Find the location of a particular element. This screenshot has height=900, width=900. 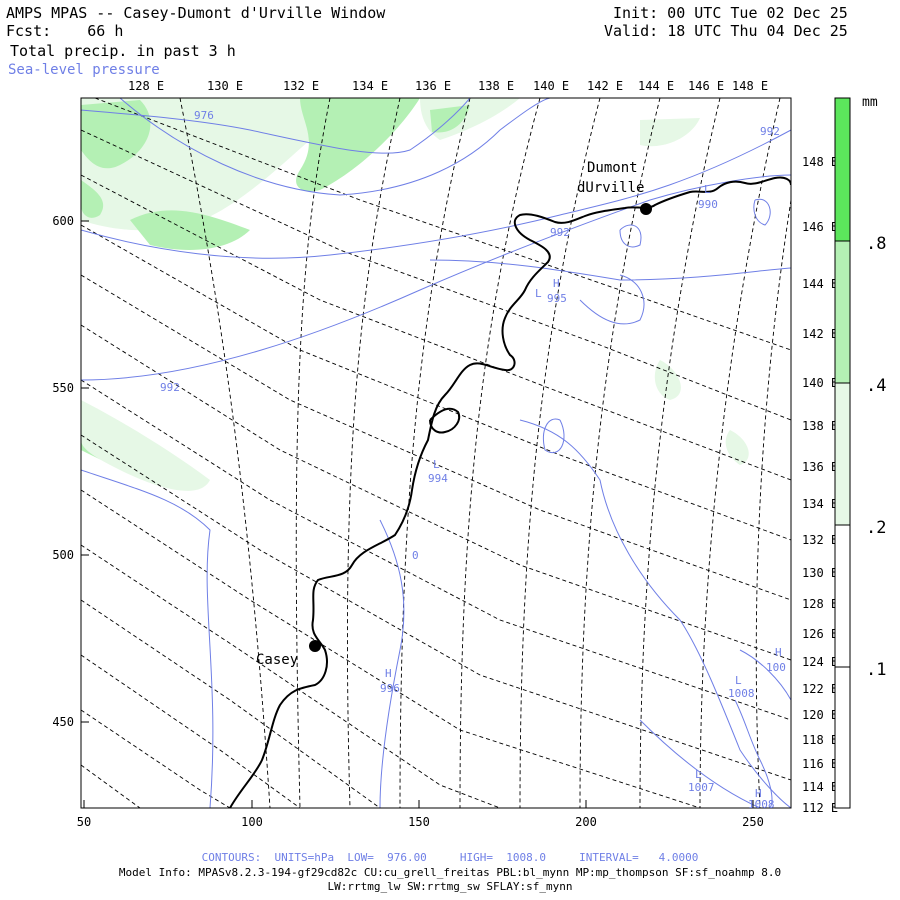

right-lon-label: 130 E is located at coordinates (820, 573).